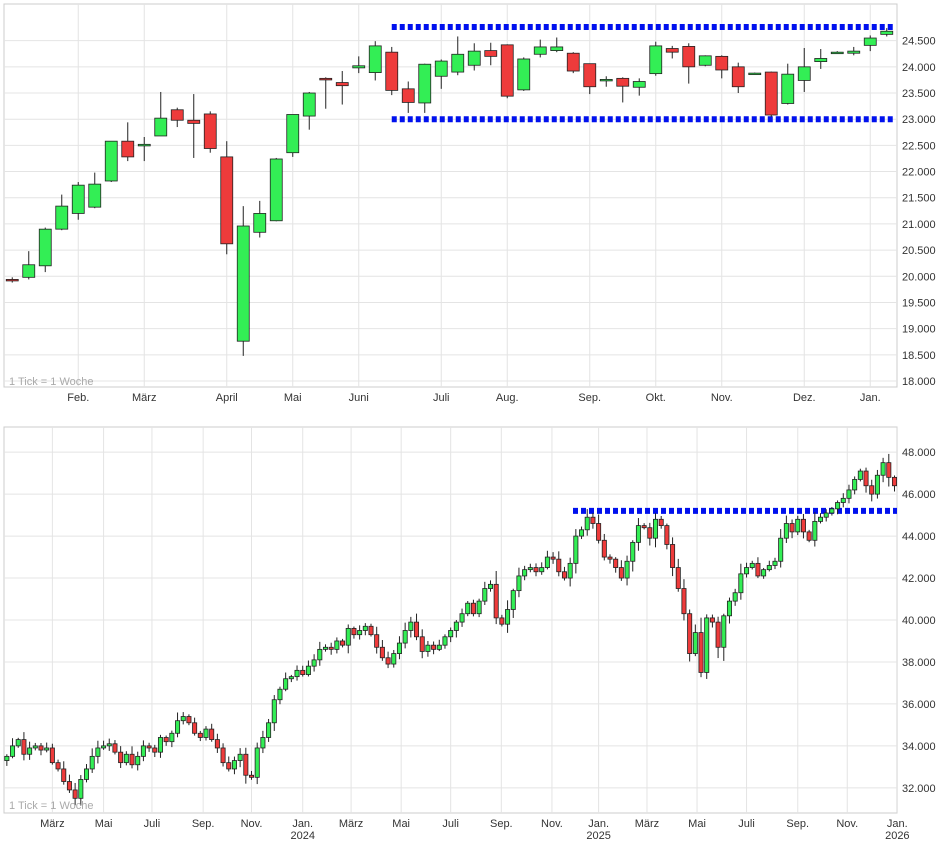  I want to click on x-tick-label: Aug., so click(507, 398).